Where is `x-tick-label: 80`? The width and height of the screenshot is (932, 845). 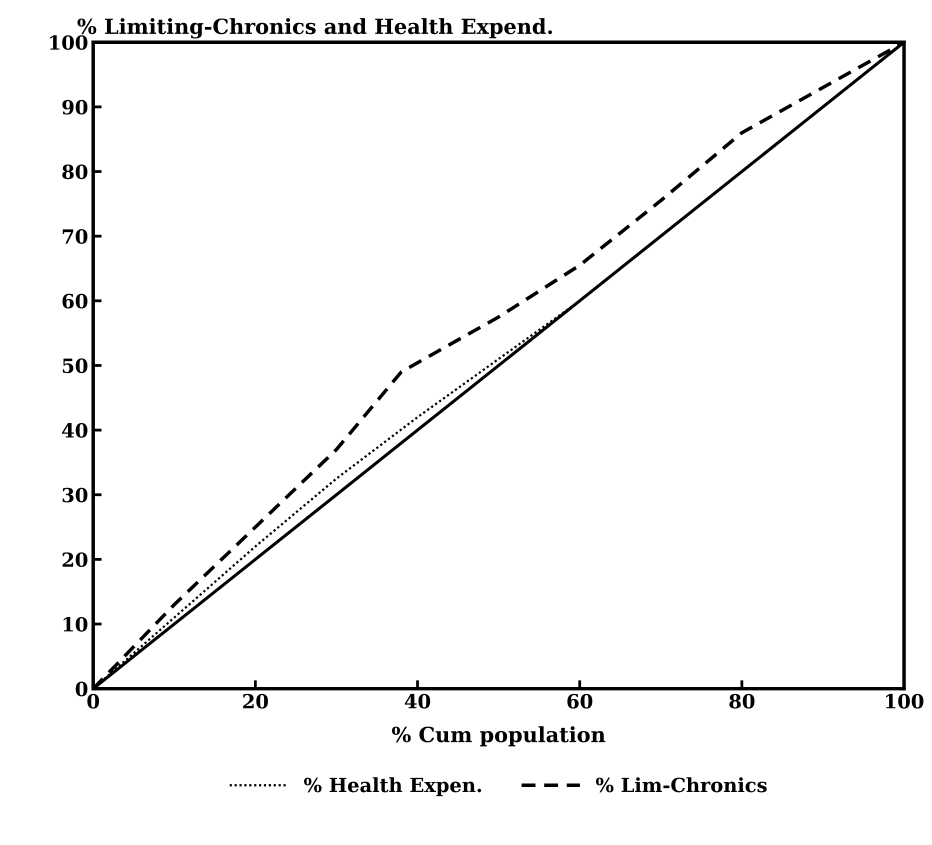
x-tick-label: 80 is located at coordinates (741, 701).